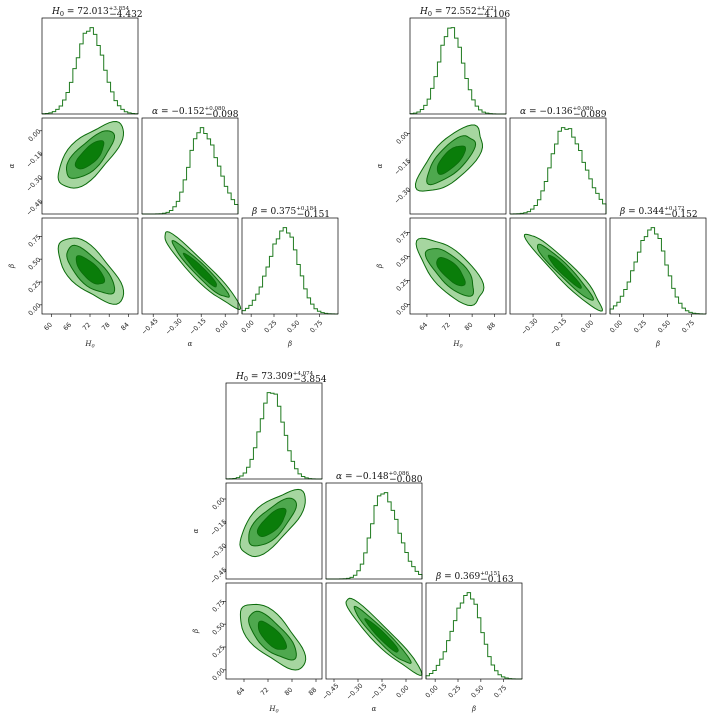 Image resolution: width=714 pixels, height=714 pixels. What do you see at coordinates (90, 12) in the screenshot?
I see `title-H0: H0 = 72.013+3.854` at bounding box center [90, 12].